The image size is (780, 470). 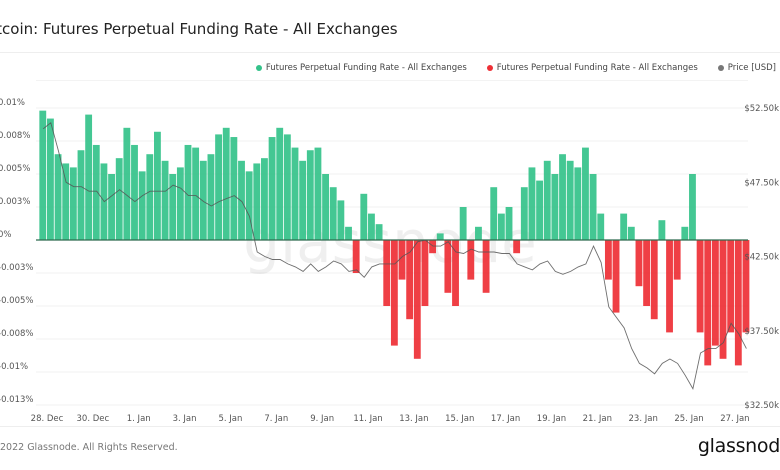 What do you see at coordinates (738, 446) in the screenshot?
I see `glassnode-logo: glassnod` at bounding box center [738, 446].